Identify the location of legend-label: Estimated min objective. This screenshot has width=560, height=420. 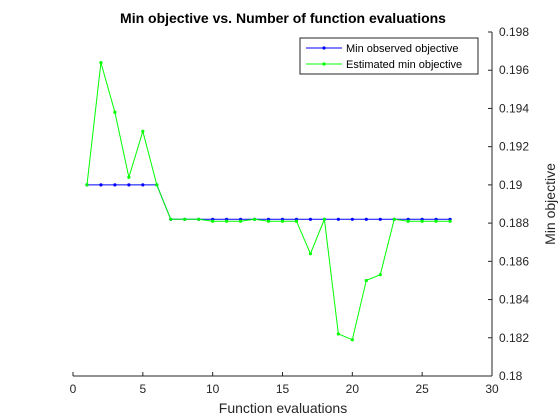
(404, 65).